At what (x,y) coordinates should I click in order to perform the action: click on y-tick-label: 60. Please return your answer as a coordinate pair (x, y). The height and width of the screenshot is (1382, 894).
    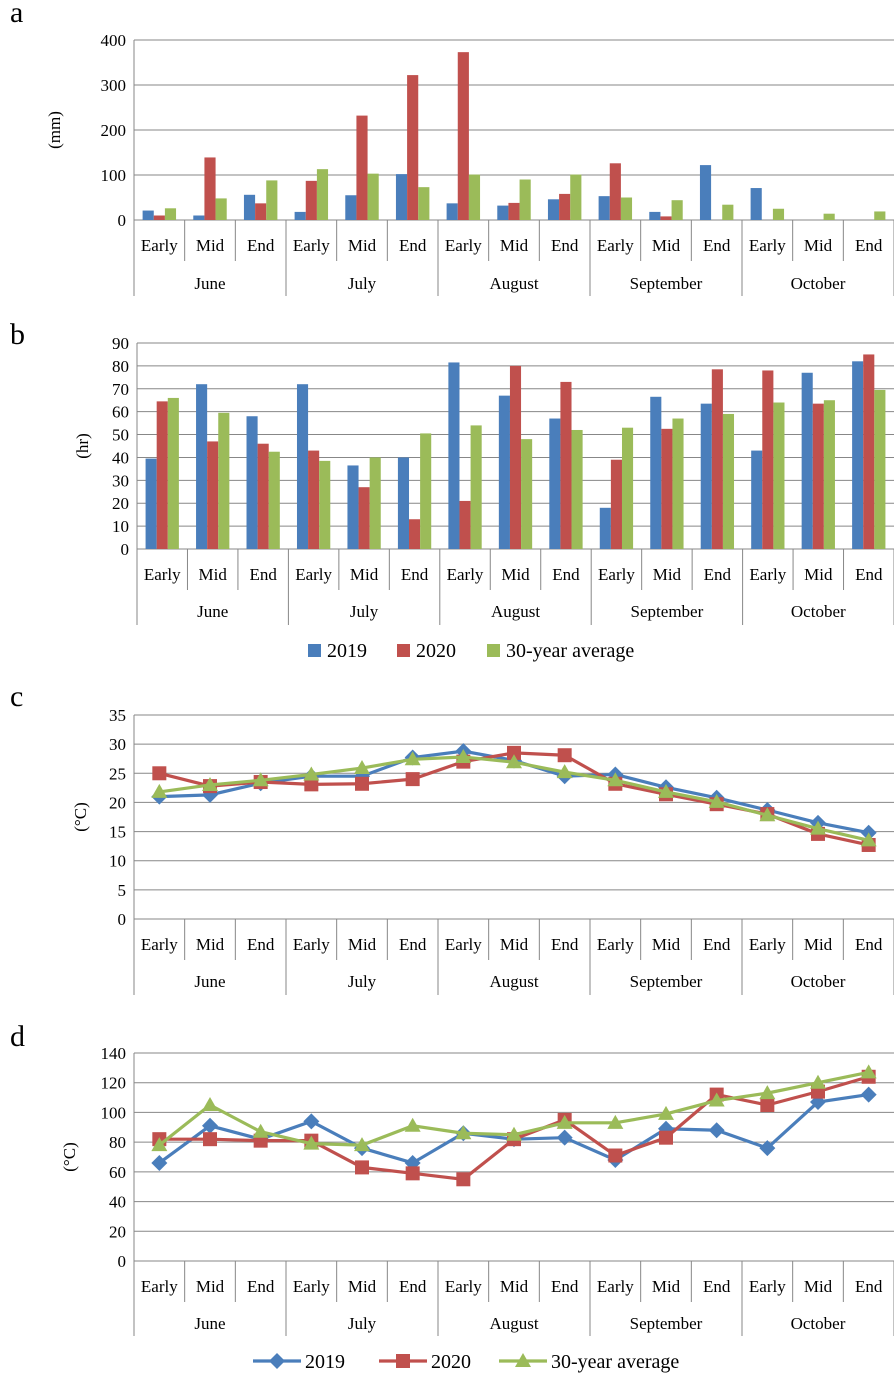
    Looking at the image, I should click on (117, 1172).